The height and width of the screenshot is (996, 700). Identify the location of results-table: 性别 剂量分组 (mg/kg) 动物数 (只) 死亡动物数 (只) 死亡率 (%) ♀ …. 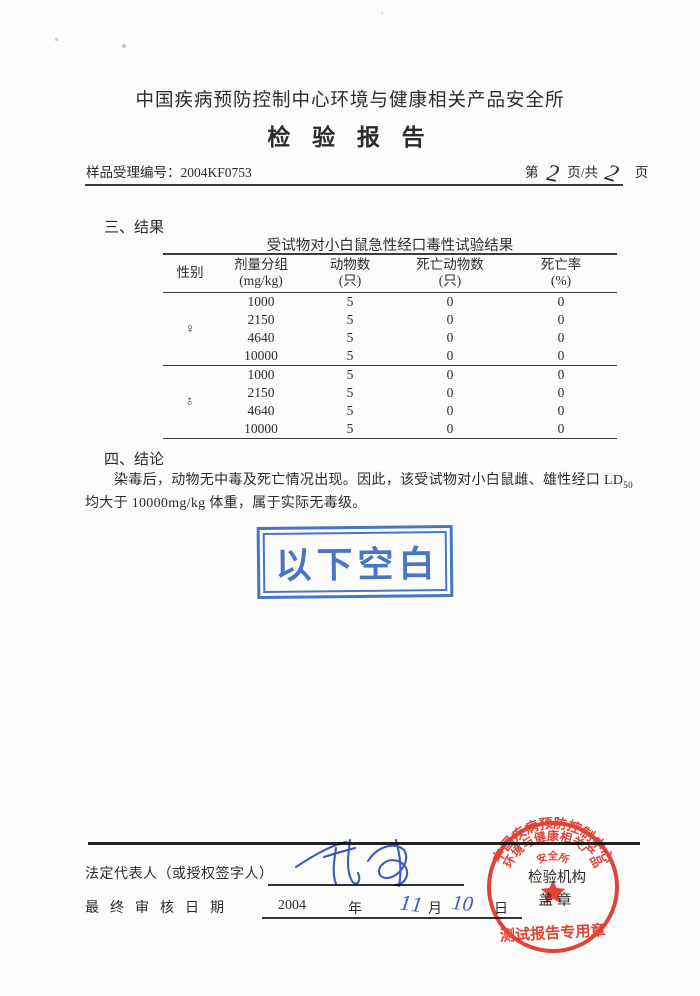
(390, 346).